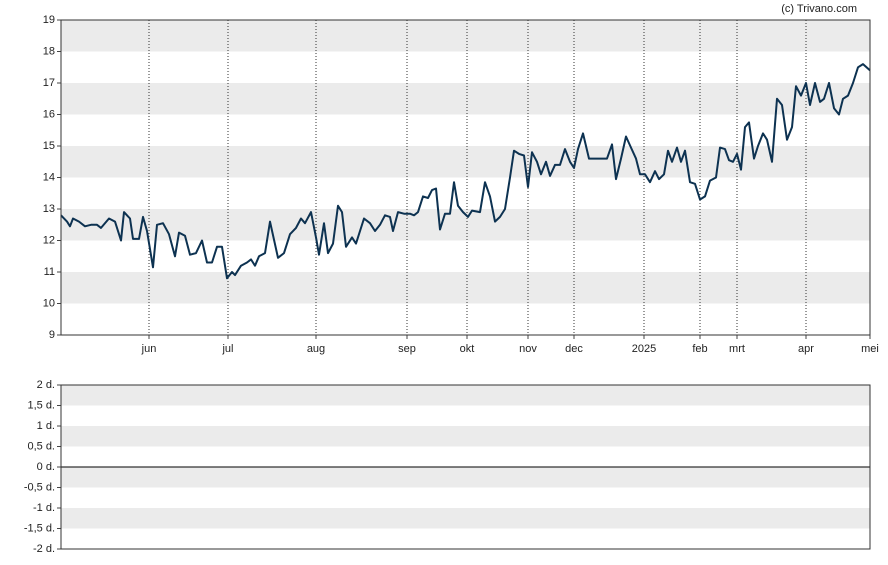 This screenshot has height=565, width=888. Describe the element at coordinates (44, 508) in the screenshot. I see `y-tick-label: -1 d.` at that location.